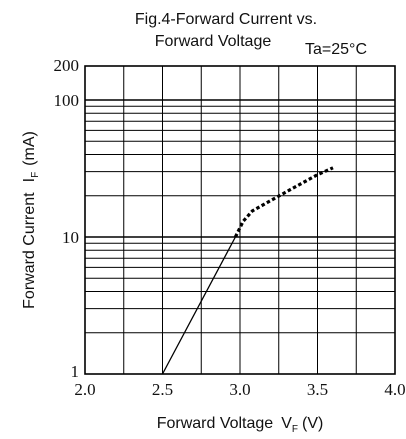 The width and height of the screenshot is (406, 439). I want to click on chart-title-line1: Fig.4-Forward Current vs., so click(226, 19).